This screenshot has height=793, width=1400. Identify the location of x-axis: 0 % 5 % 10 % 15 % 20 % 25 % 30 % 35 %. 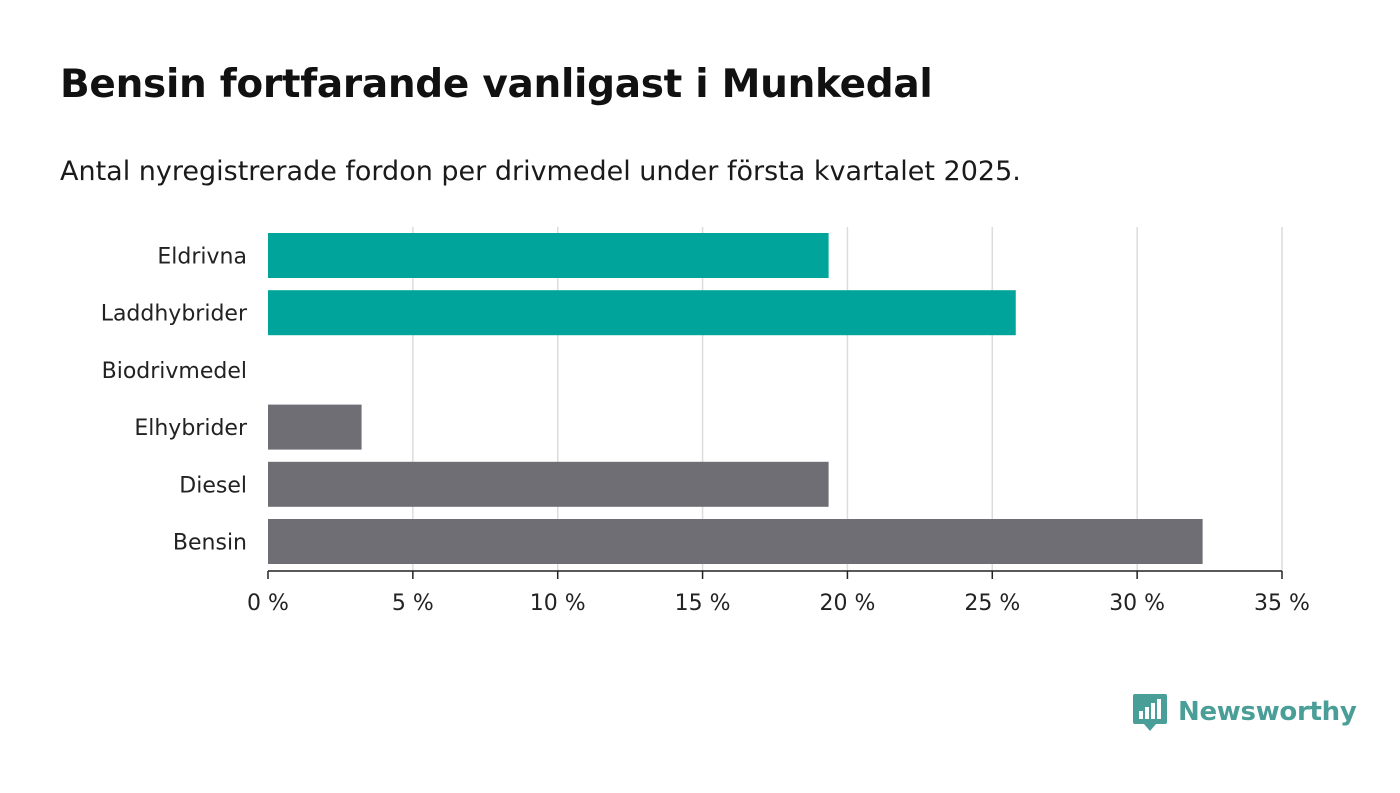
(778, 593).